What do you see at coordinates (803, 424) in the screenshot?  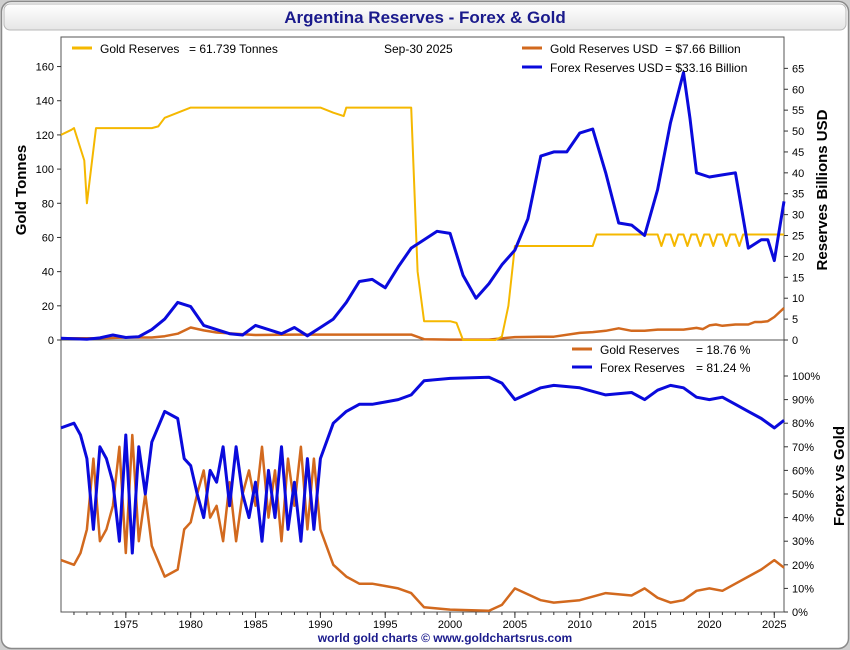 I see `pct-tick-label: 80%` at bounding box center [803, 424].